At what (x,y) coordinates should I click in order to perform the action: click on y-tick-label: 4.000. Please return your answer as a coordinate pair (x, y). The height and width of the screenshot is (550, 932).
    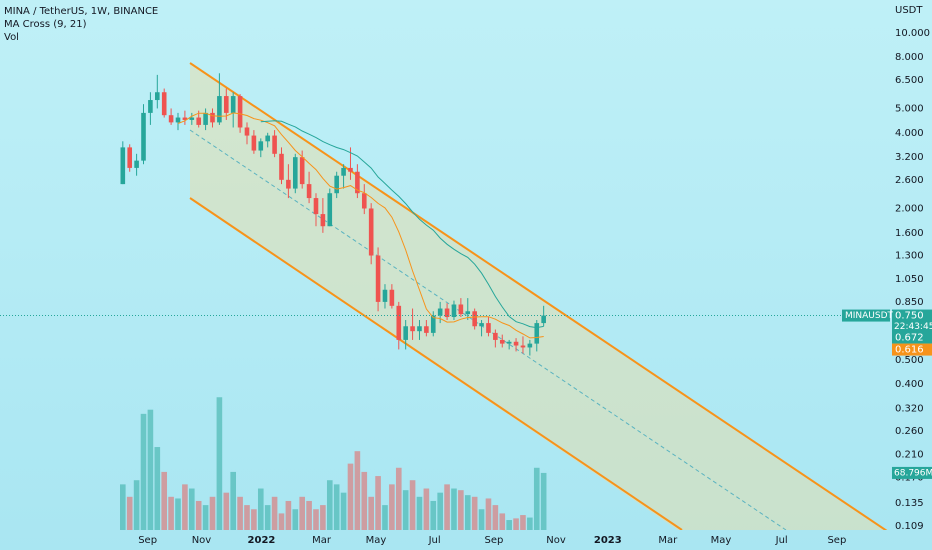
    Looking at the image, I should click on (909, 133).